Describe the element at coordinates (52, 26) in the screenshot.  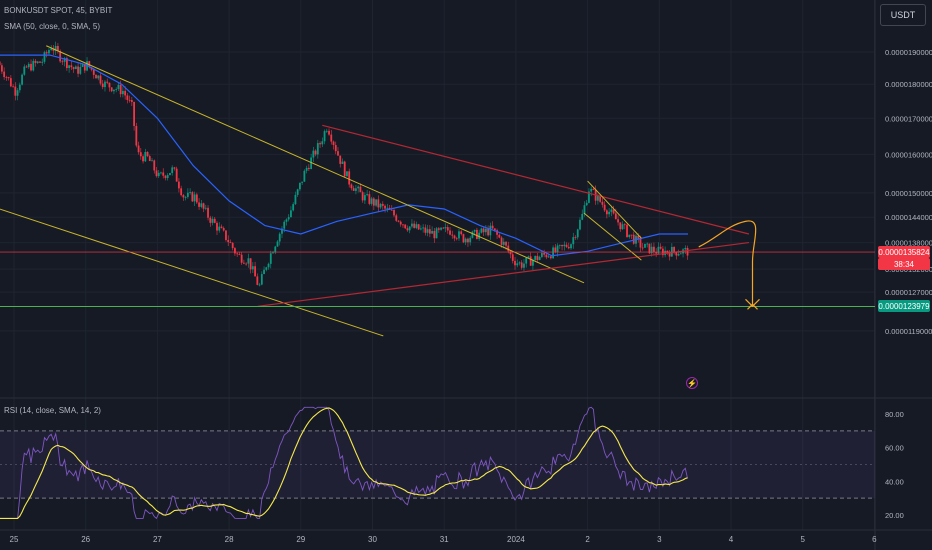
I see `sma-indicator-label: SMA (50, close, 0, SMA, 5)` at that location.